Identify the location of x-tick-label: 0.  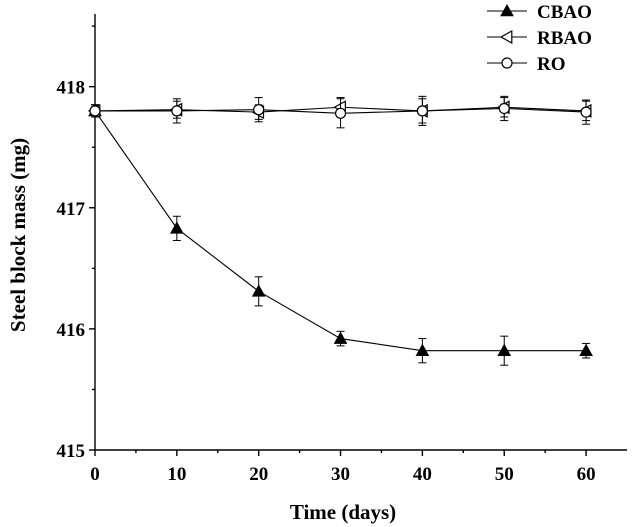
(95, 474).